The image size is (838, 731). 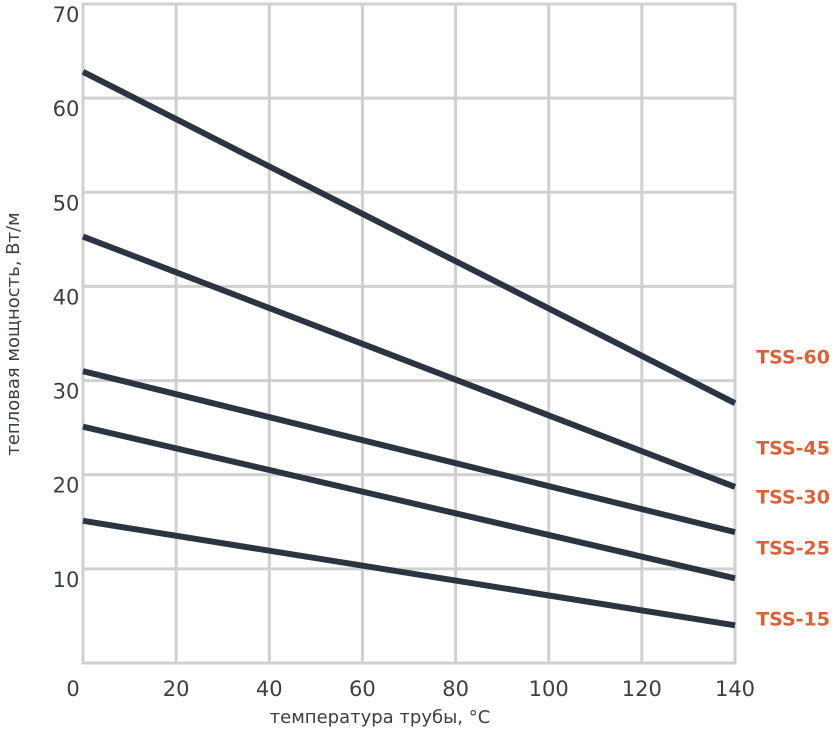 What do you see at coordinates (66, 580) in the screenshot?
I see `y-tick-label: 10` at bounding box center [66, 580].